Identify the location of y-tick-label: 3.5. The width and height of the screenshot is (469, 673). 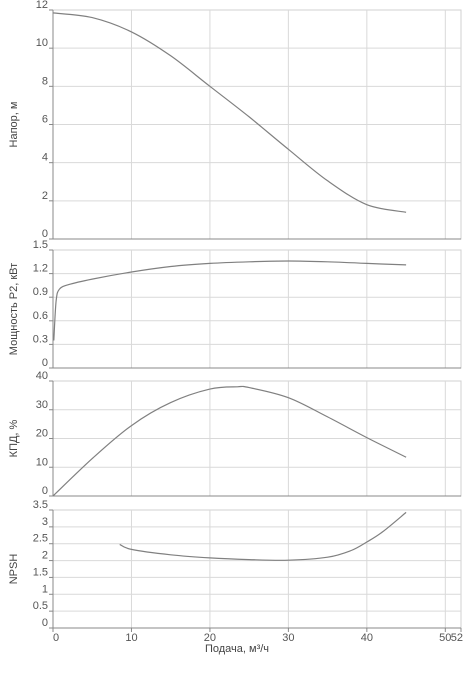
(40, 505).